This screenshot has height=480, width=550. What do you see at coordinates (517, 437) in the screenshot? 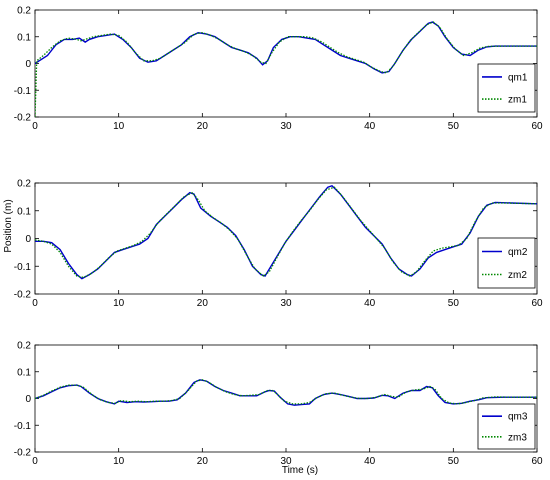
I see `legend-label-zm3: zm3` at bounding box center [517, 437].